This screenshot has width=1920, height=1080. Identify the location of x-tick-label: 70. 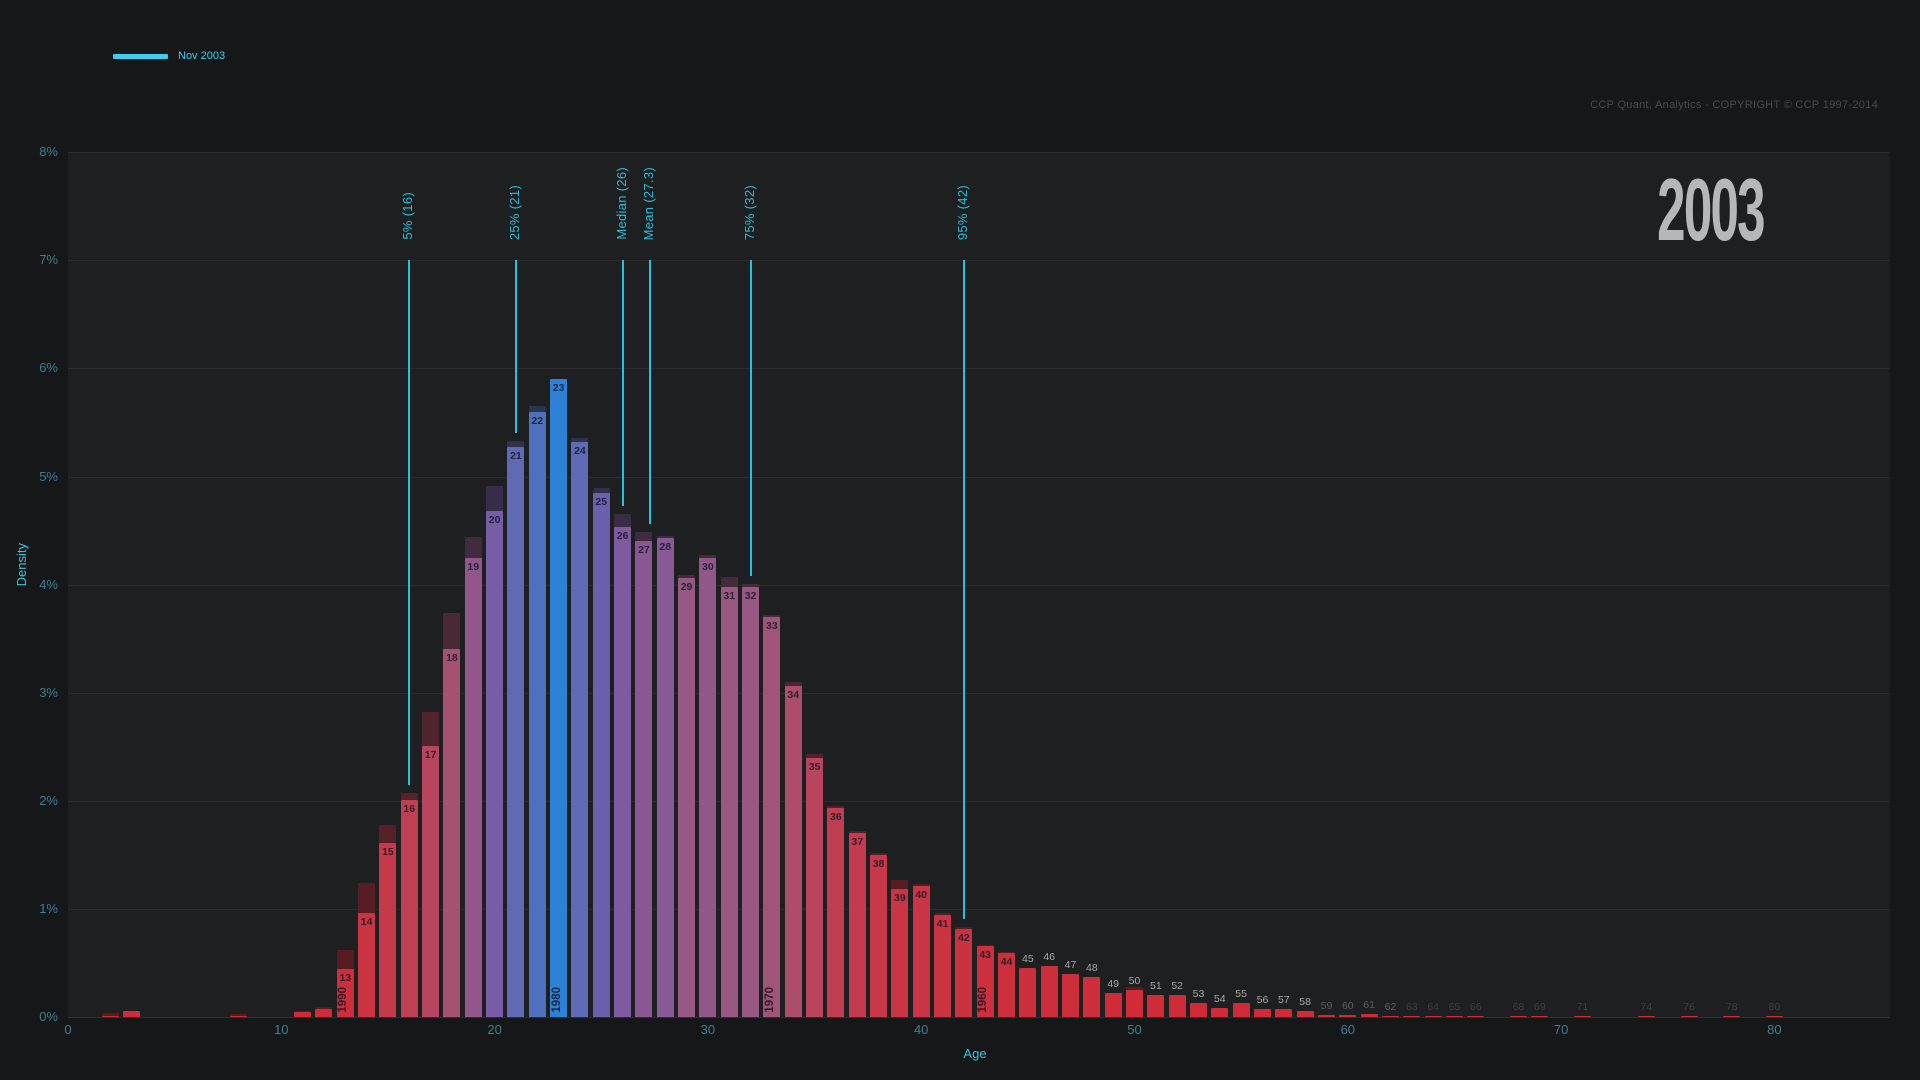
(1561, 1029).